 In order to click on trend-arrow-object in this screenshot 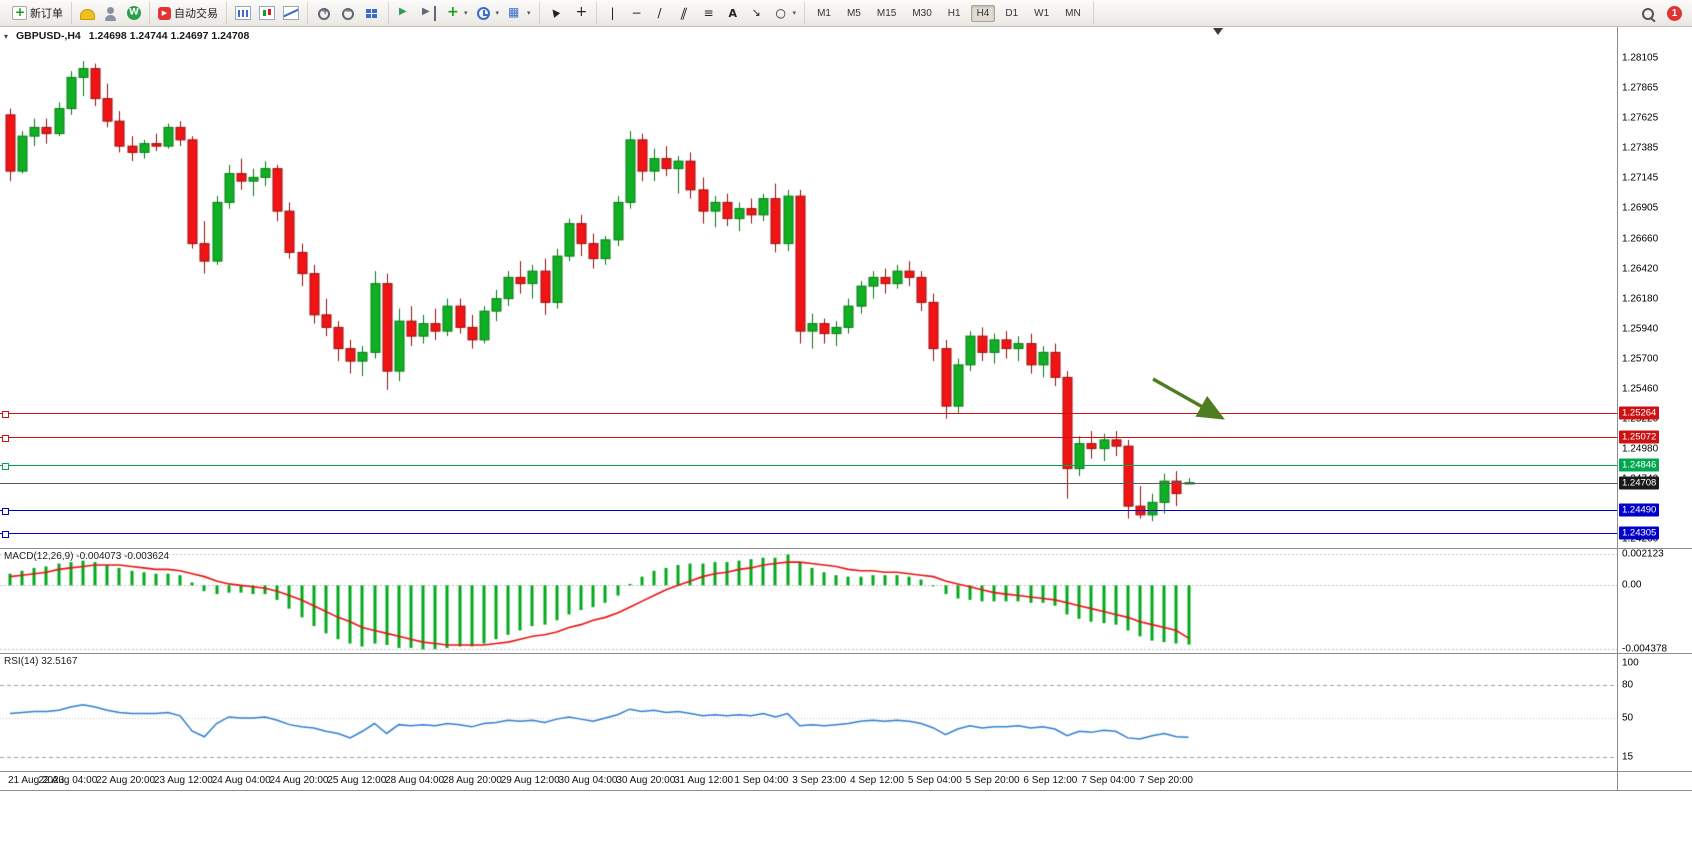, I will do `click(1194, 402)`.